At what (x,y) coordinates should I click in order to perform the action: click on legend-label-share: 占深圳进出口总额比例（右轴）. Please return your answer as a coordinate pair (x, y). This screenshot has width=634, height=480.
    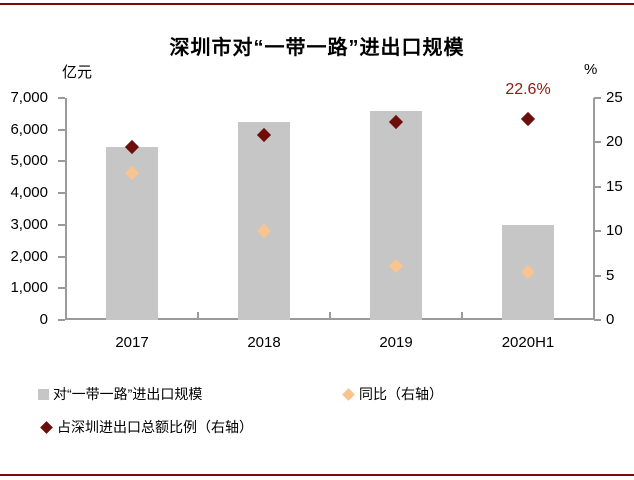
    Looking at the image, I should click on (155, 427).